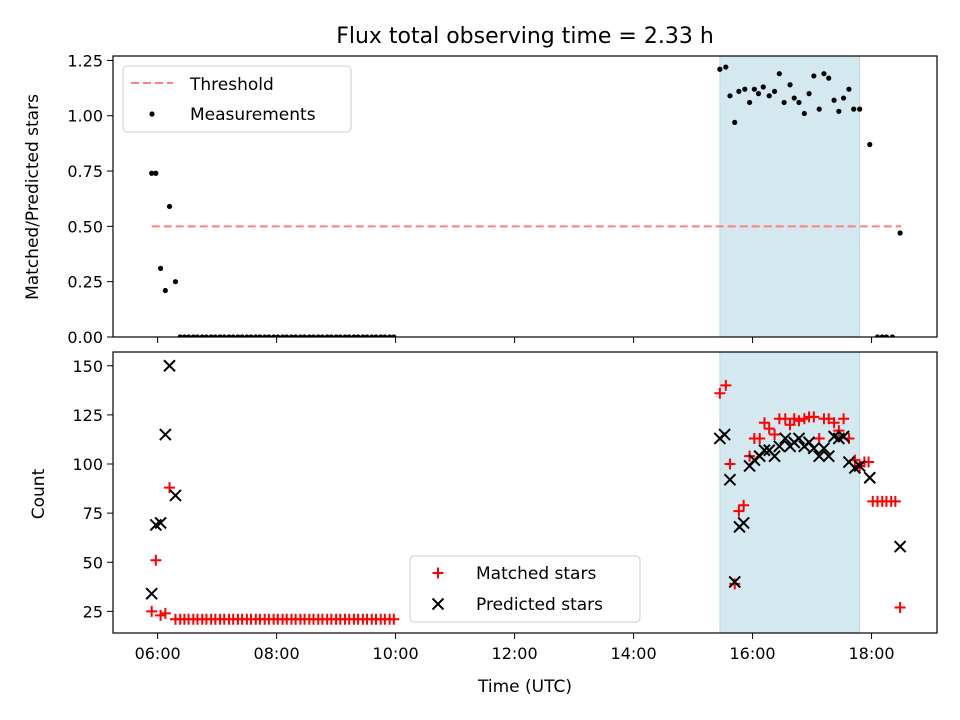  I want to click on legend-matched-label: Matched stars, so click(536, 574).